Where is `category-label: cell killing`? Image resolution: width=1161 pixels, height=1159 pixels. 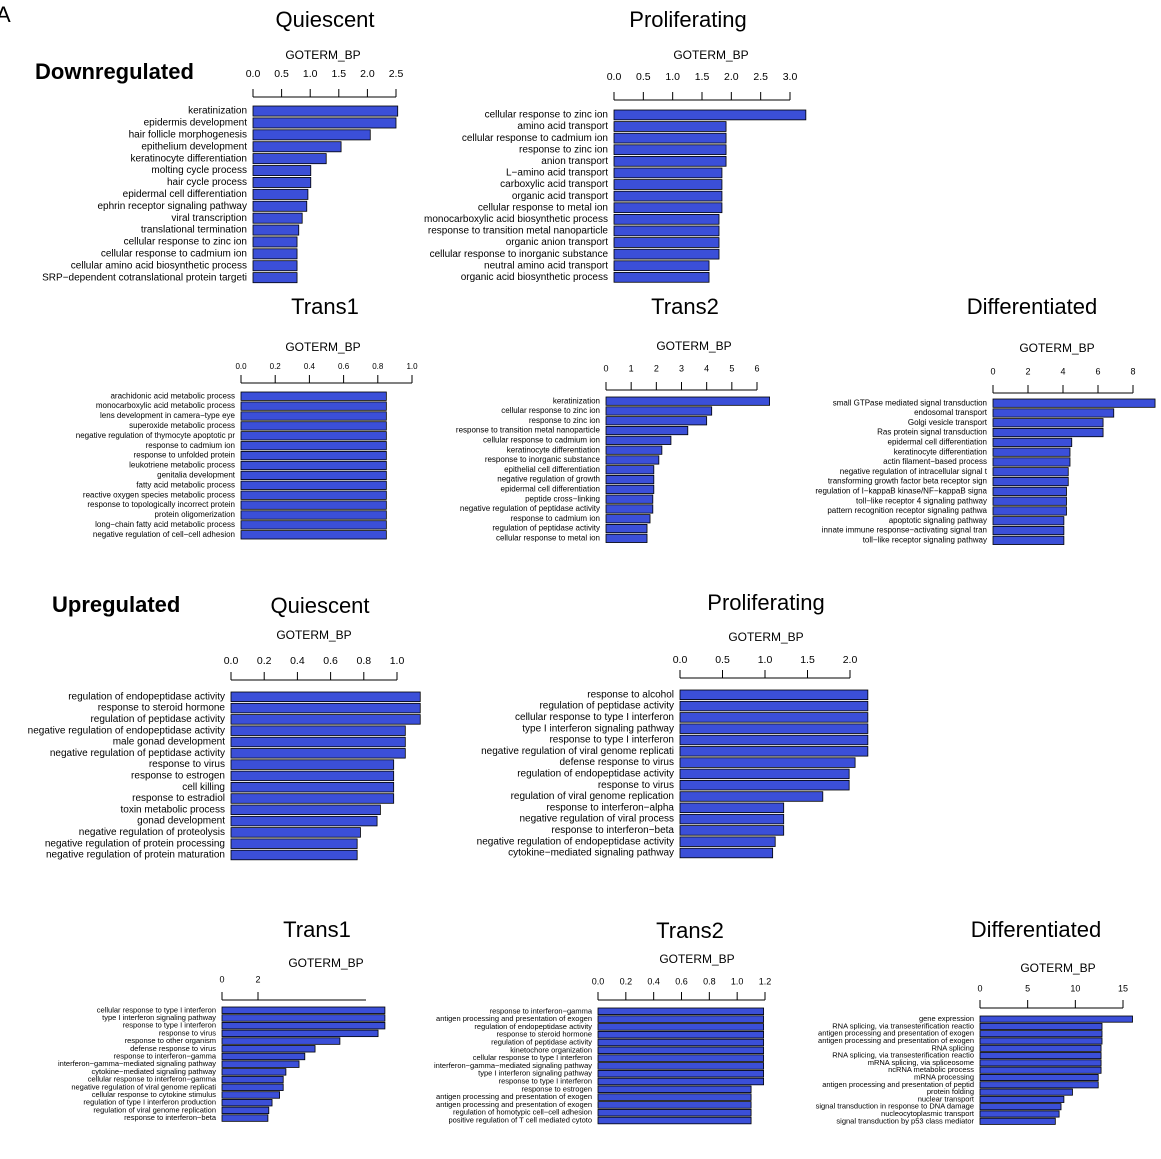
category-label: cell killing is located at coordinates (203, 787).